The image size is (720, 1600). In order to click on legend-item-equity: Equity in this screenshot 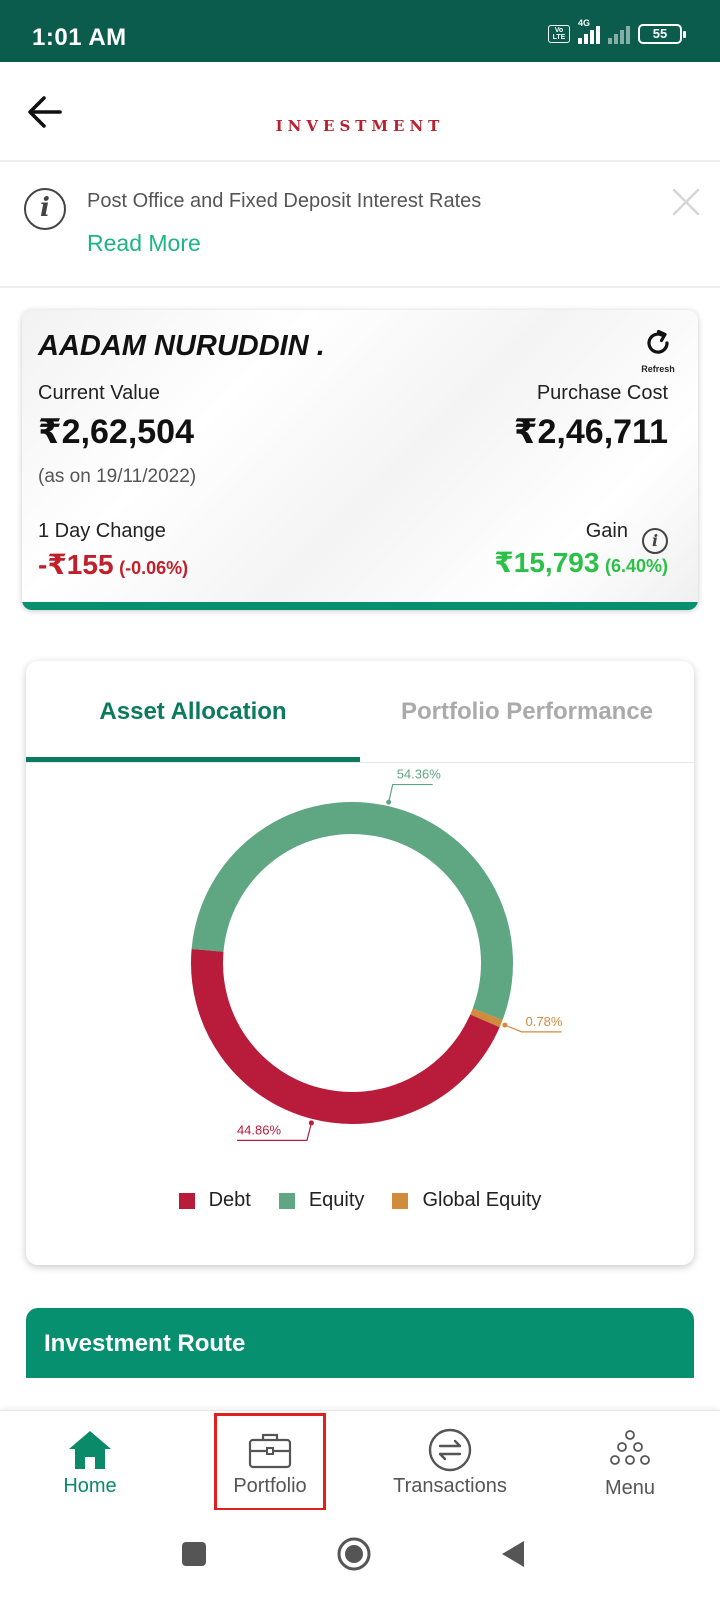, I will do `click(321, 1200)`.